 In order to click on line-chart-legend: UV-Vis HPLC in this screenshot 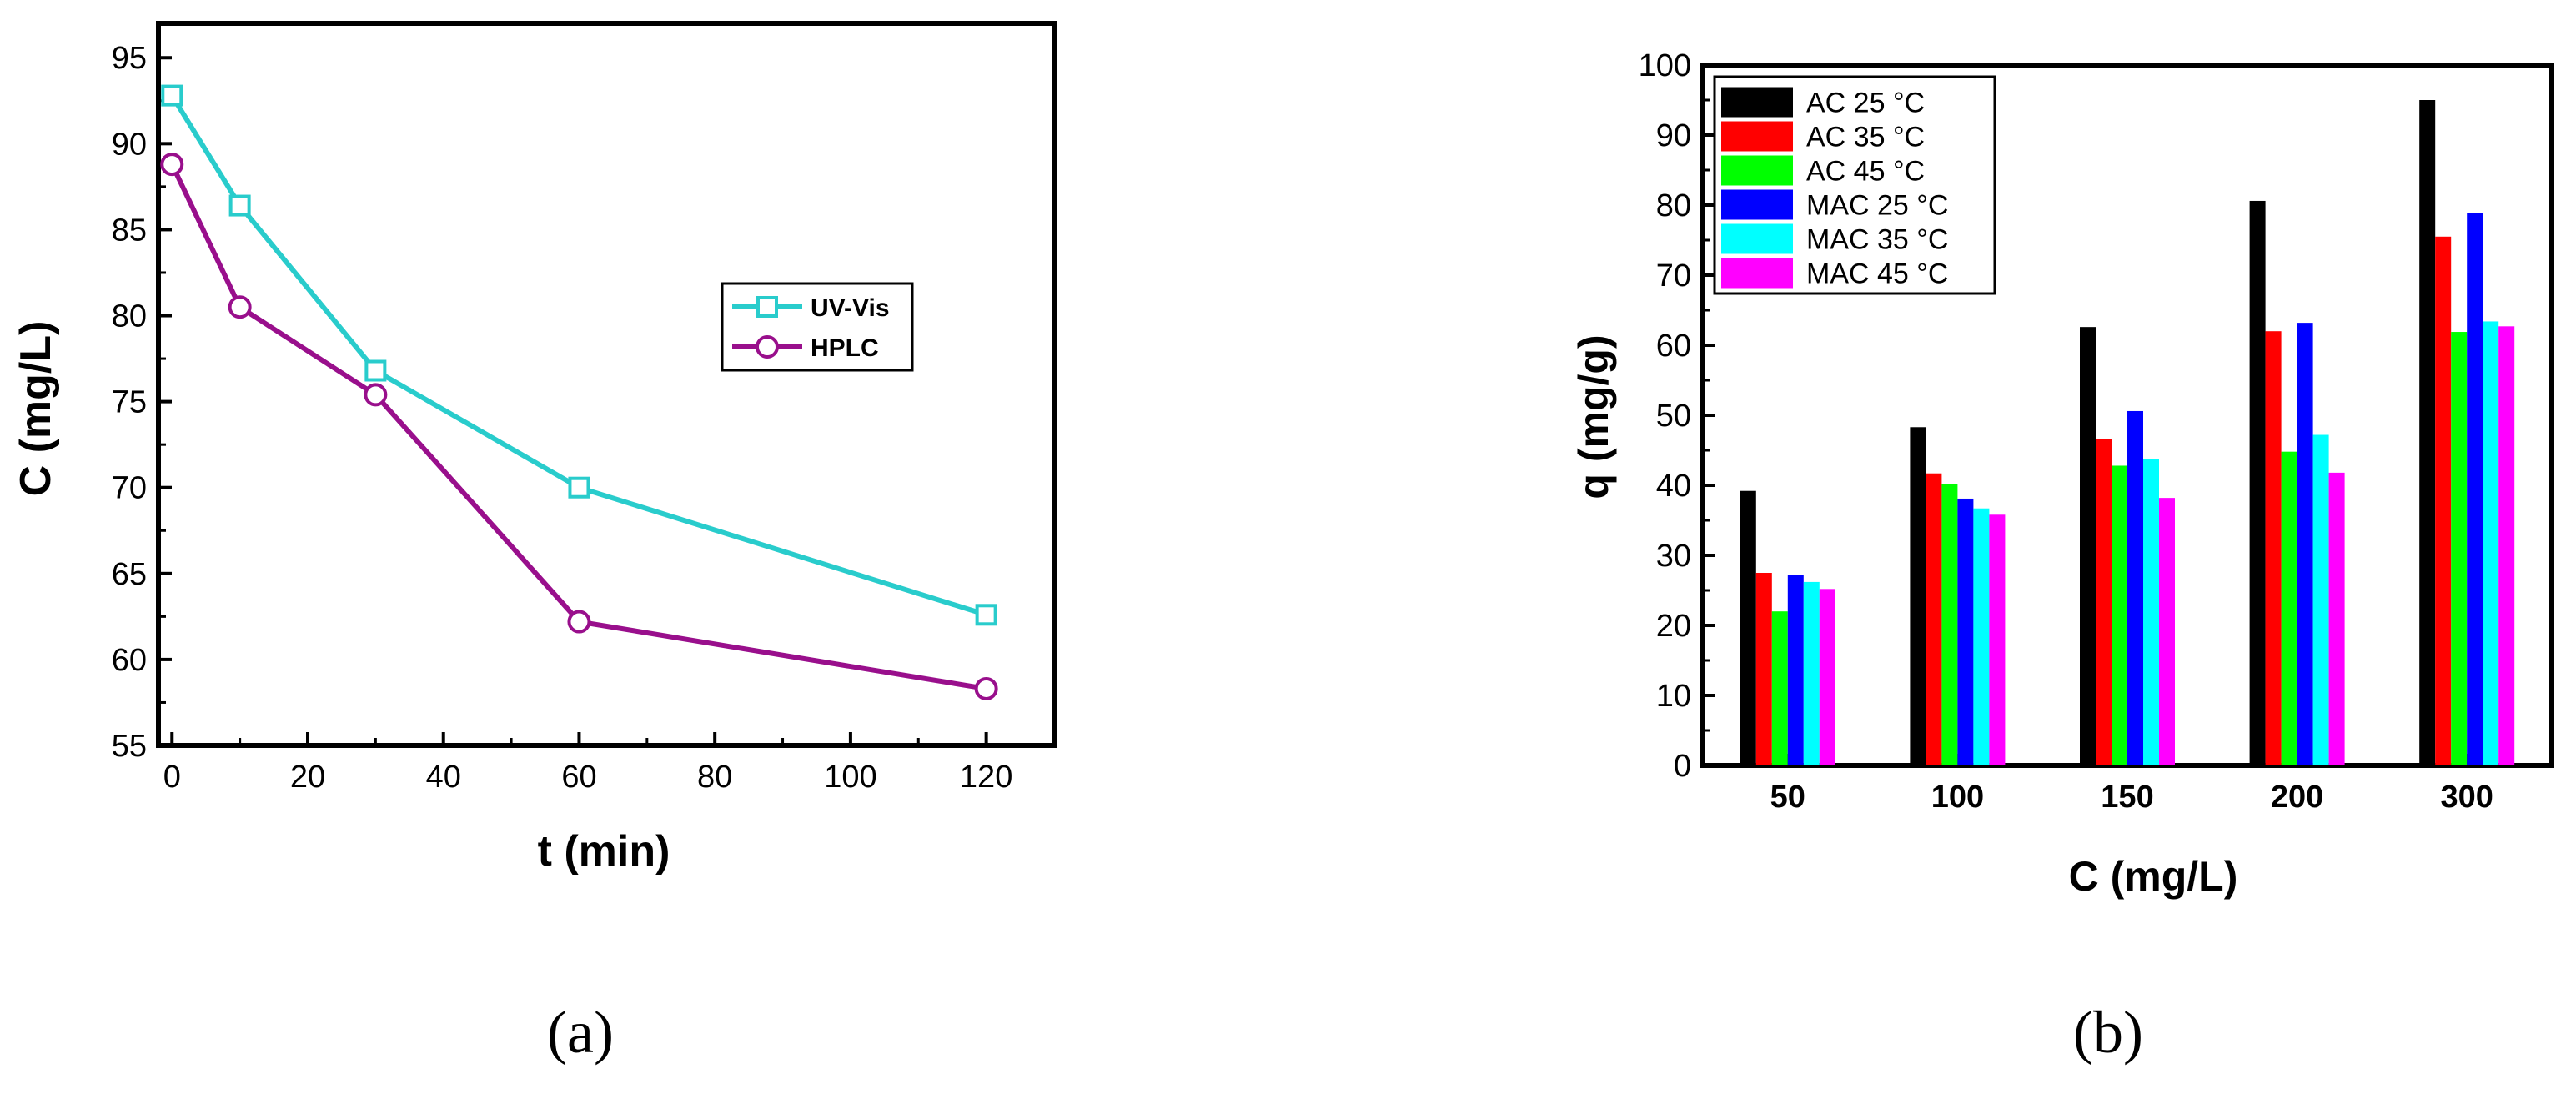, I will do `click(817, 327)`.